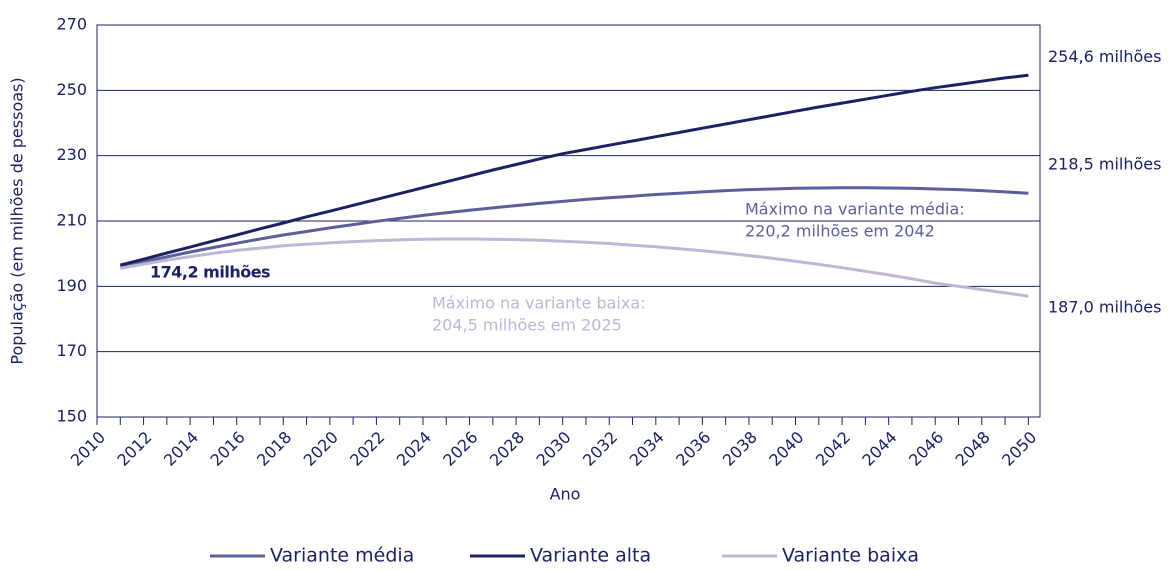  What do you see at coordinates (71, 350) in the screenshot?
I see `y-tick-label: 170` at bounding box center [71, 350].